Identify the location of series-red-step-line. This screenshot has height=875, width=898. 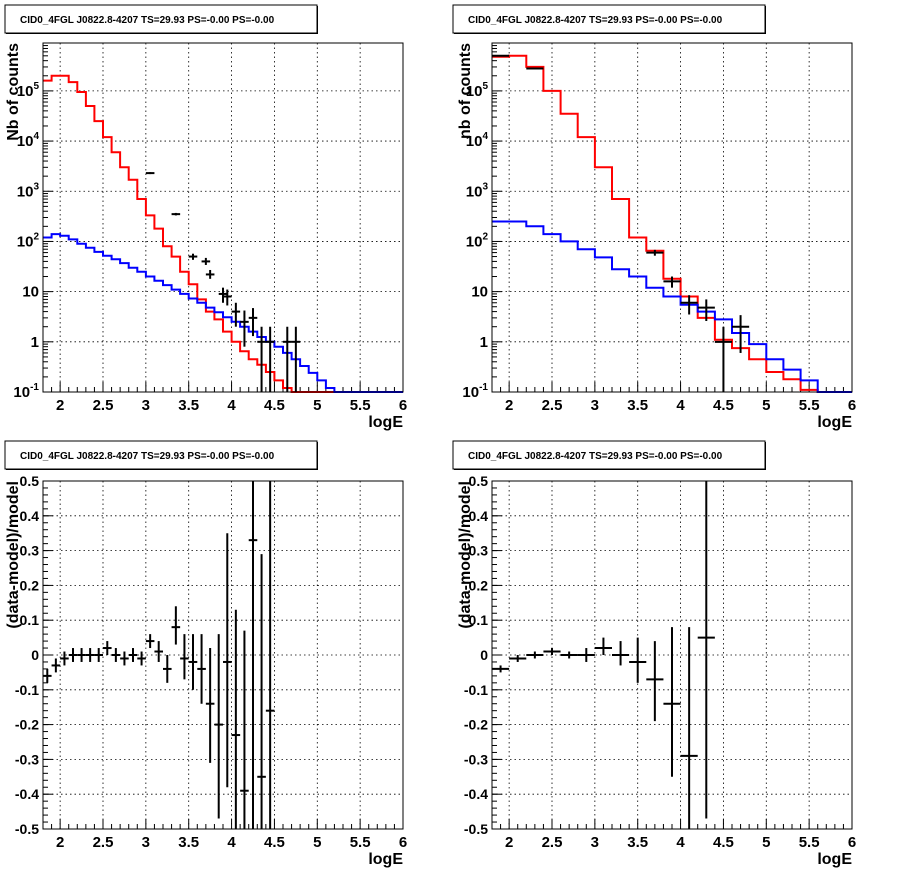
(223, 233).